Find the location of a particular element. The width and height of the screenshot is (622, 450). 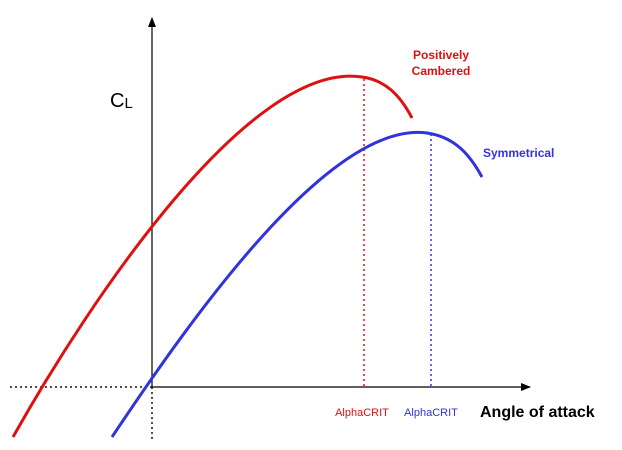

cambered-label-line1: Positively is located at coordinates (441, 55).